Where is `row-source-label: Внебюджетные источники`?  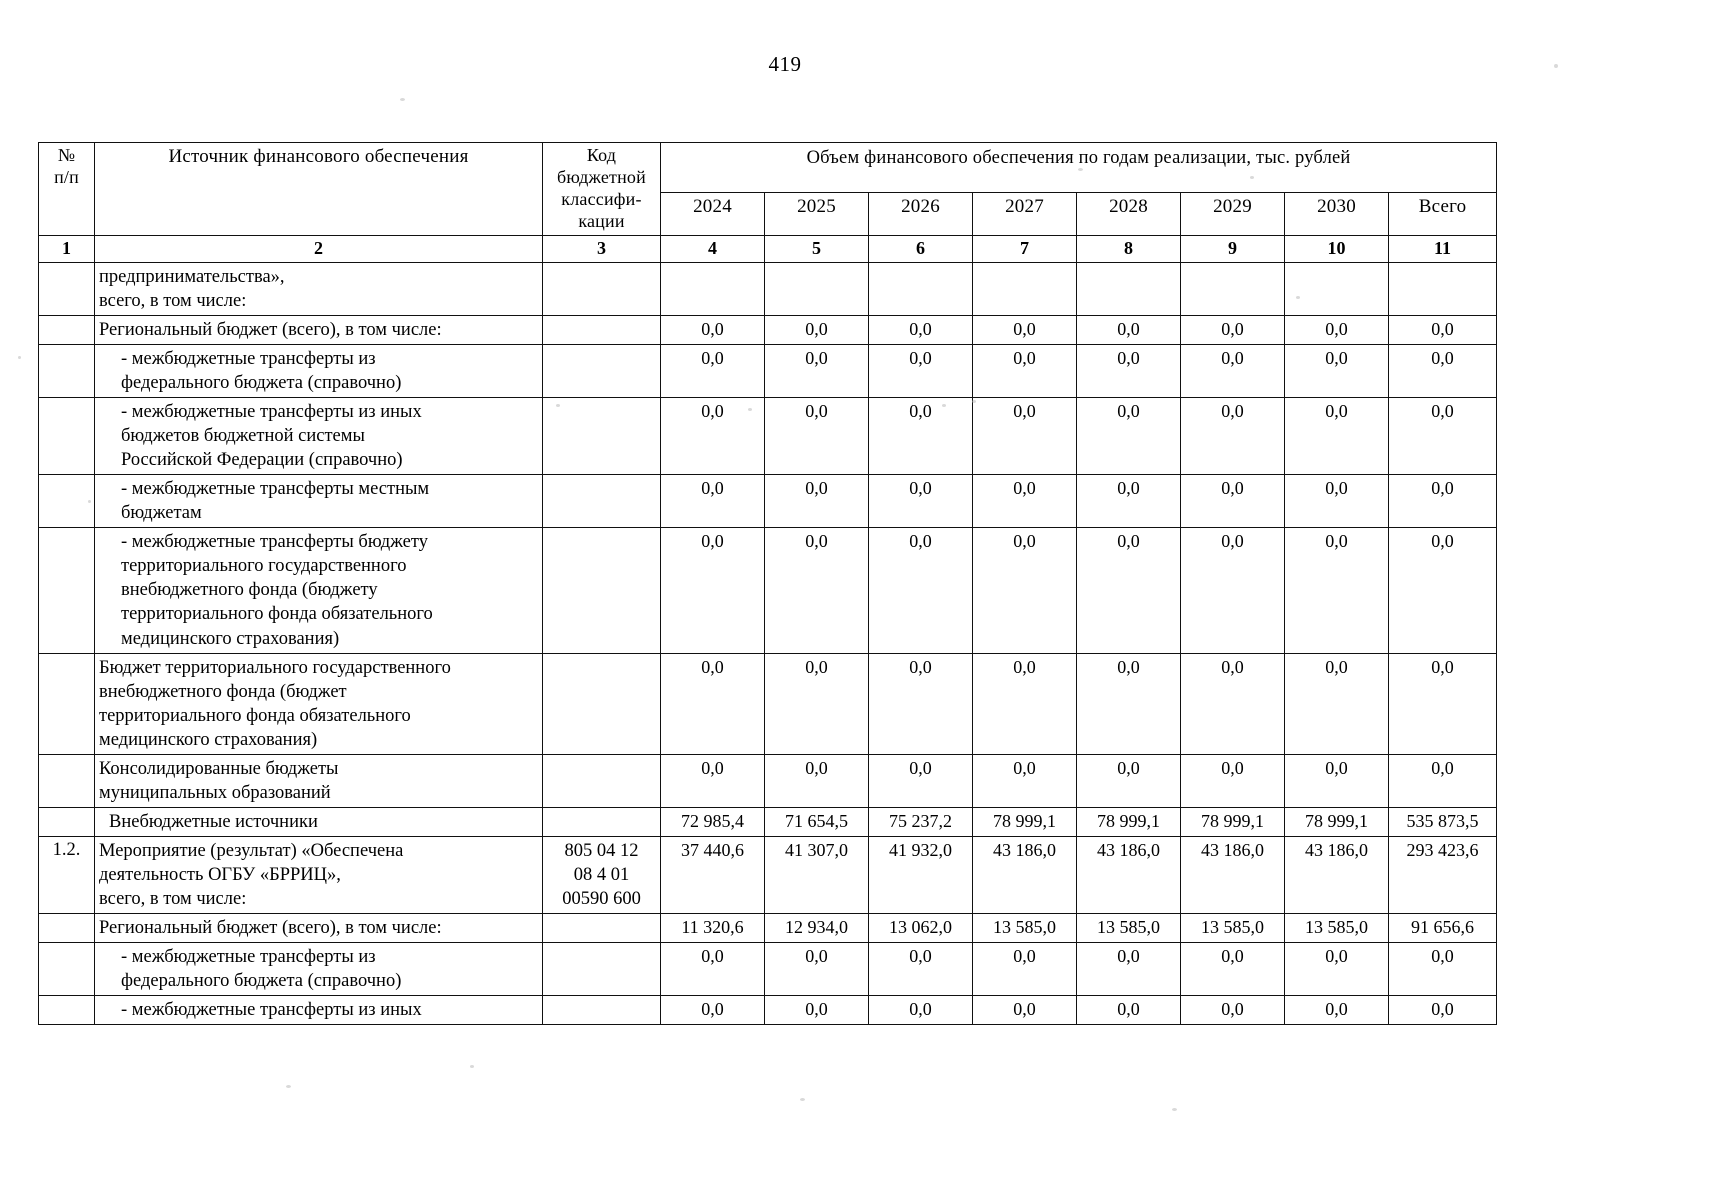 row-source-label: Внебюджетные источники is located at coordinates (318, 821).